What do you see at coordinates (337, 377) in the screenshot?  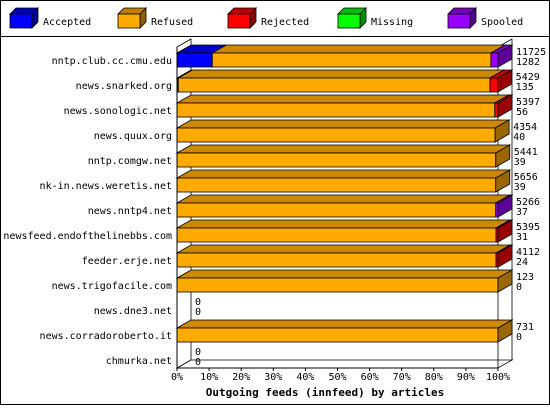 I see `x-tick-label: 50%` at bounding box center [337, 377].